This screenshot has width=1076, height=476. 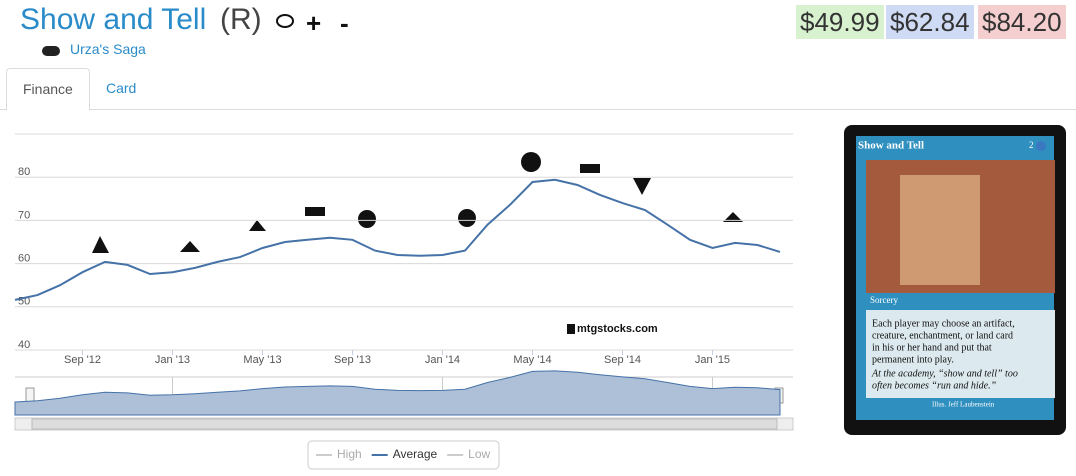 I want to click on y-tick-label: 60, so click(x=24, y=259).